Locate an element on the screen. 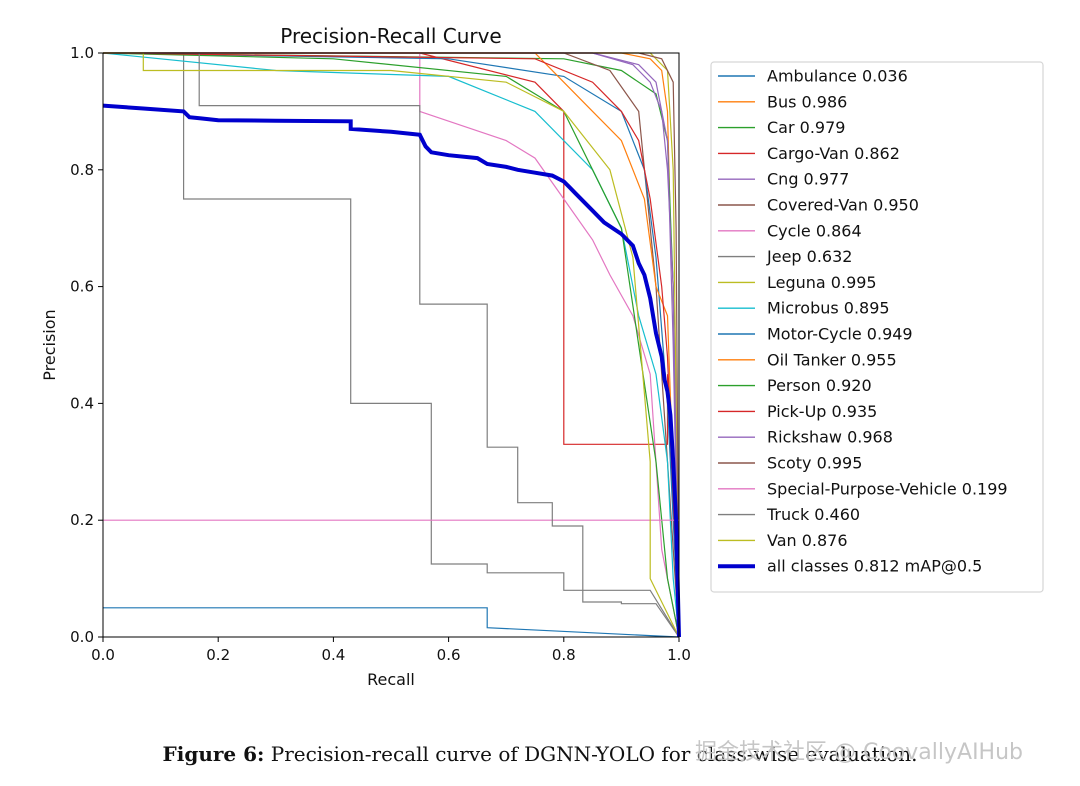 The height and width of the screenshot is (786, 1080). y-tick-label-2: 0.4 is located at coordinates (82, 403).